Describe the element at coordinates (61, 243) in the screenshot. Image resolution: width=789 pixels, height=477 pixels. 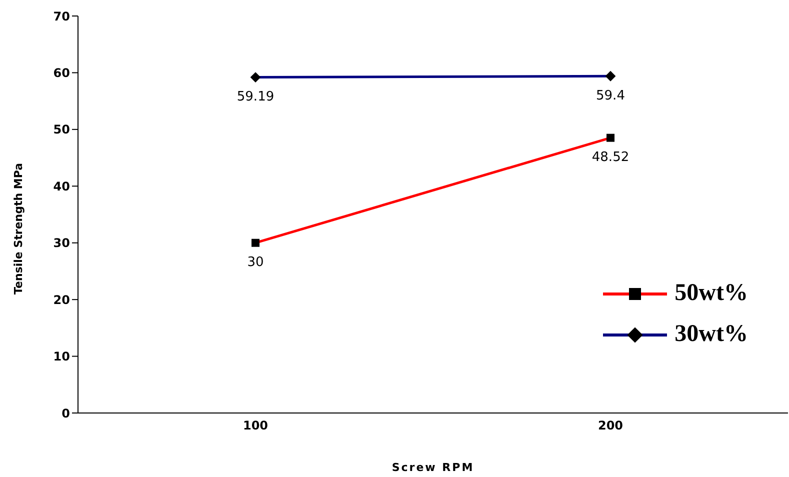
I see `y-tick-label: 30` at that location.